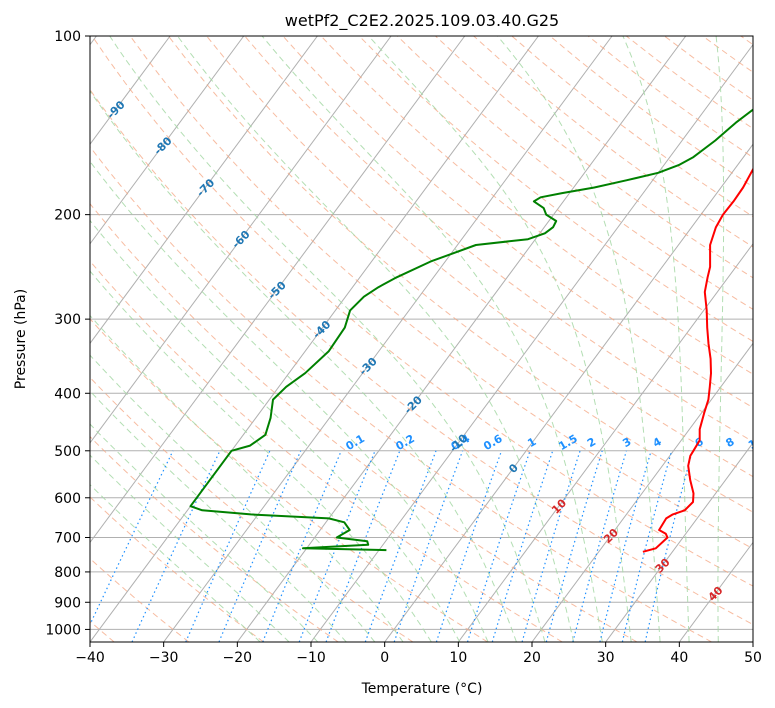 Image resolution: width=775 pixels, height=708 pixels. I want to click on x-tick-label: 20, so click(532, 658).